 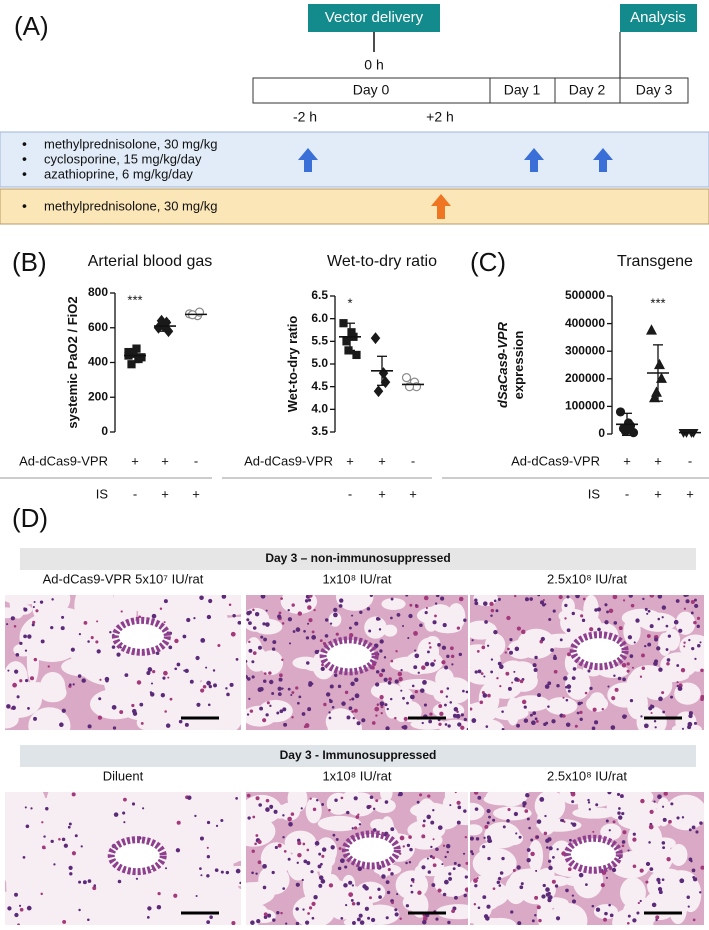 What do you see at coordinates (522, 90) in the screenshot?
I see `day-label: Day 1` at bounding box center [522, 90].